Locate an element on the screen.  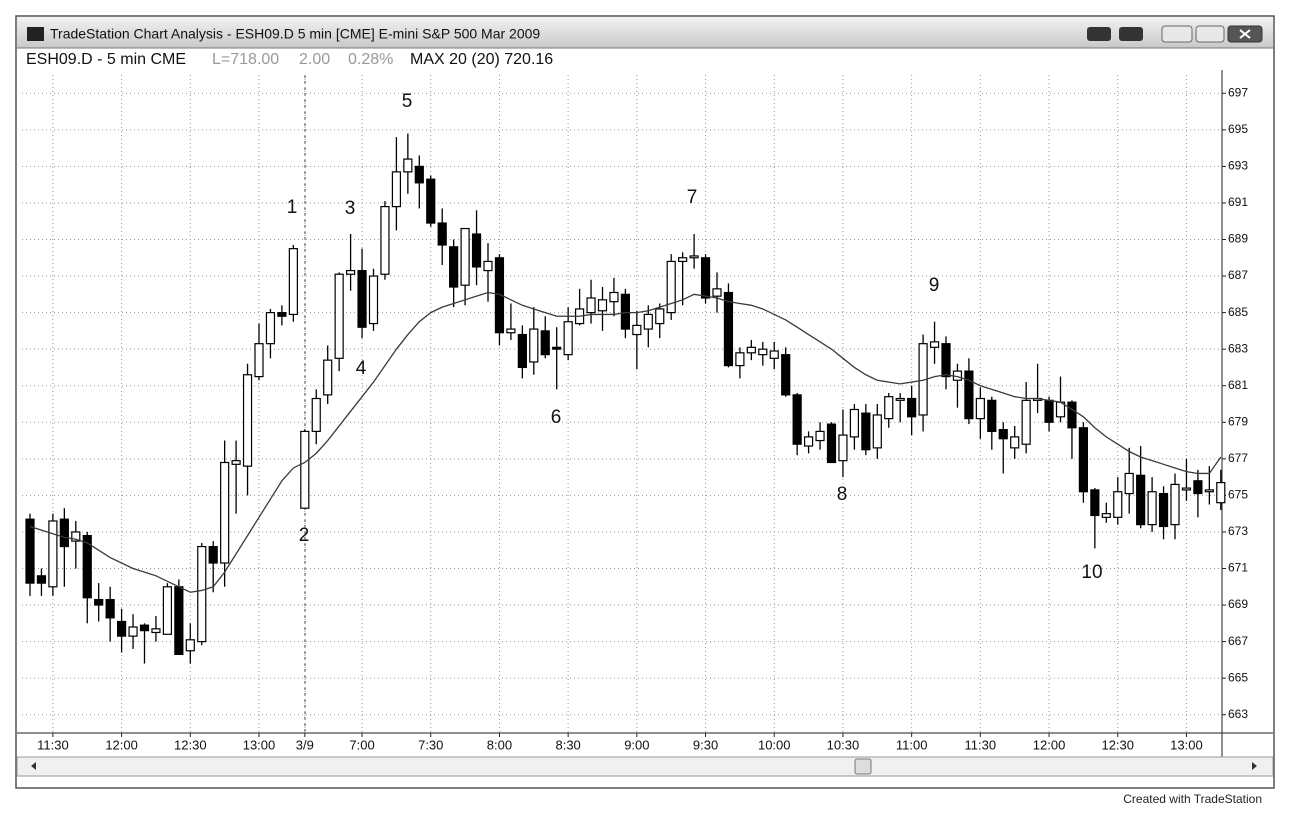
symbol-button is located at coordinates (1099, 34).